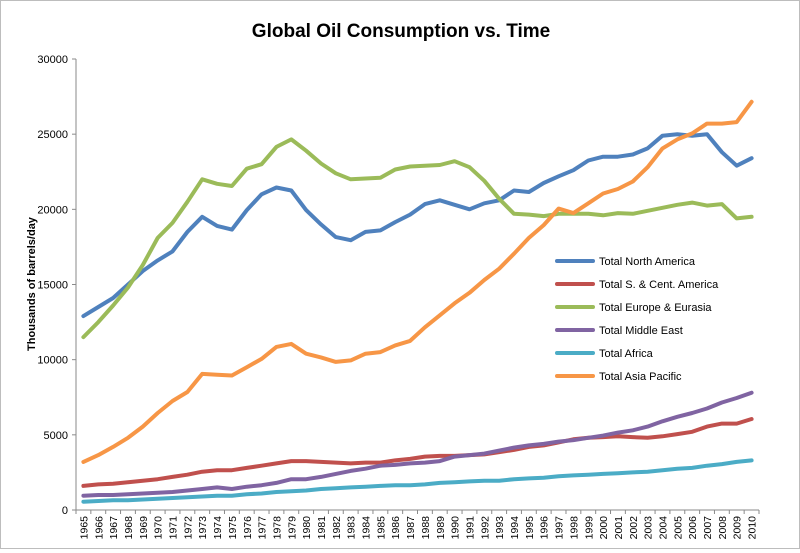 Image resolution: width=800 pixels, height=553 pixels. I want to click on x-tick-label: 2001, so click(619, 528).